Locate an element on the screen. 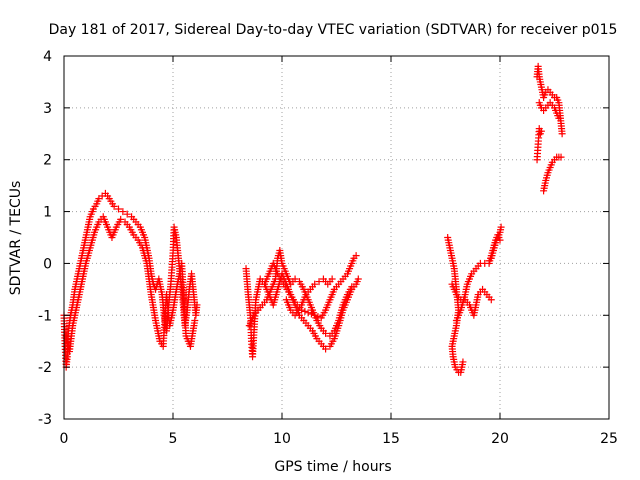  x-tick-label: 25 is located at coordinates (609, 439).